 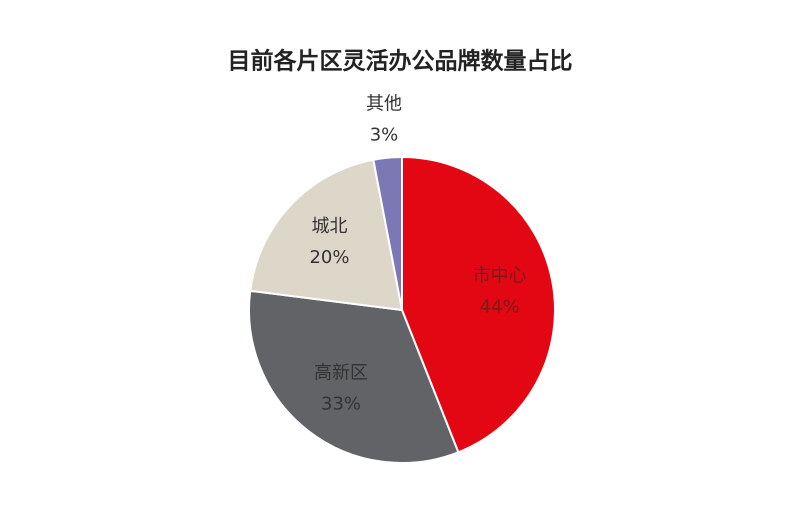 What do you see at coordinates (341, 404) in the screenshot?
I see `slice-value: 33%` at bounding box center [341, 404].